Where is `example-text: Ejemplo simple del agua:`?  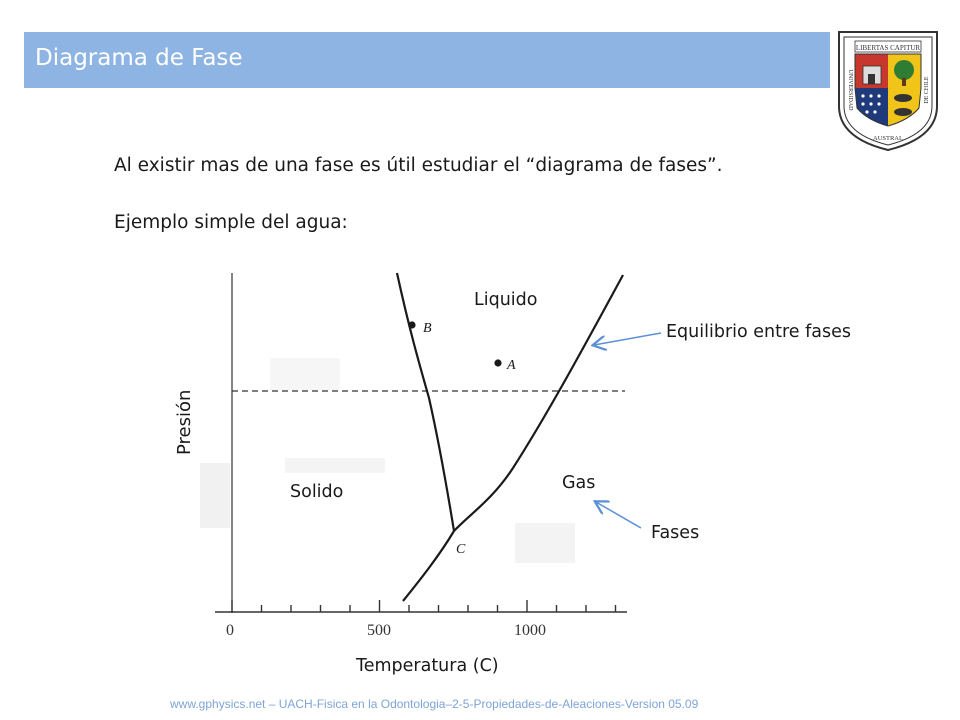 example-text: Ejemplo simple del agua: is located at coordinates (231, 222).